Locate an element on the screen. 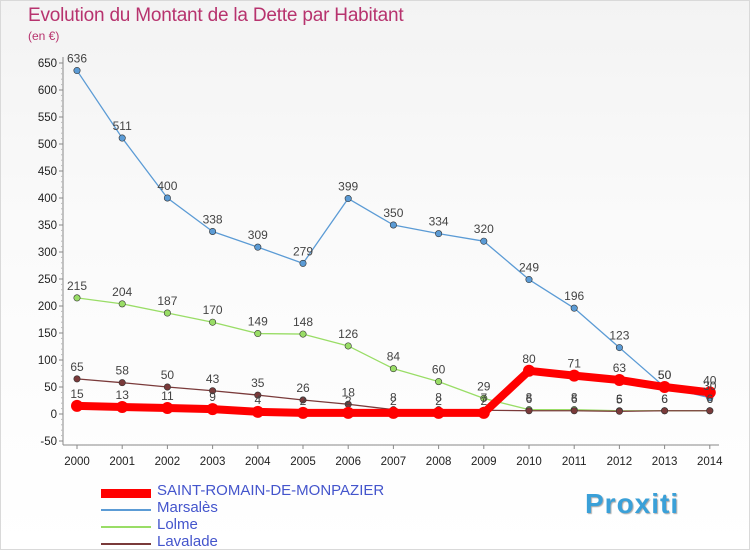 This screenshot has width=750, height=553. x-tick-label: 2001 is located at coordinates (122, 462).